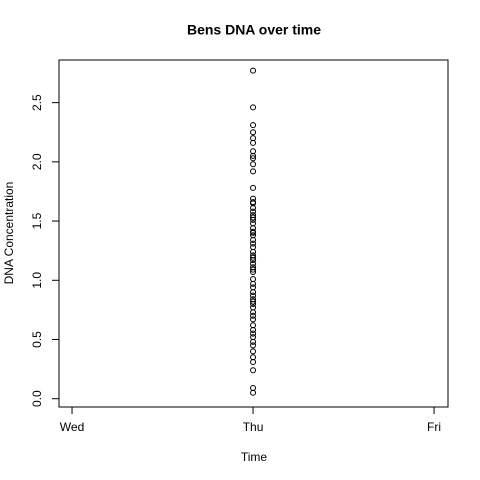 This screenshot has height=480, width=480. Describe the element at coordinates (37, 398) in the screenshot. I see `y-tick-label: 0.0` at that location.